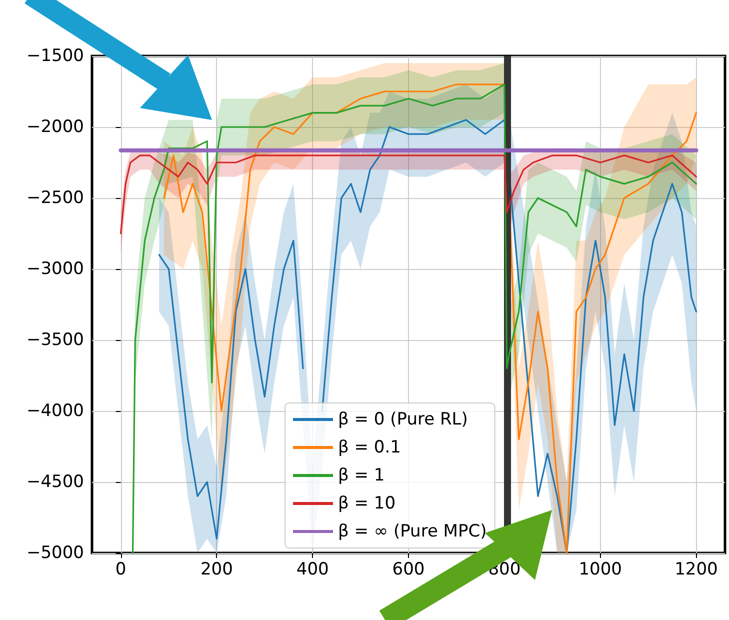 The image size is (729, 620). What do you see at coordinates (403, 420) in the screenshot?
I see `legend-label: β = 0 (Pure RL)` at bounding box center [403, 420].